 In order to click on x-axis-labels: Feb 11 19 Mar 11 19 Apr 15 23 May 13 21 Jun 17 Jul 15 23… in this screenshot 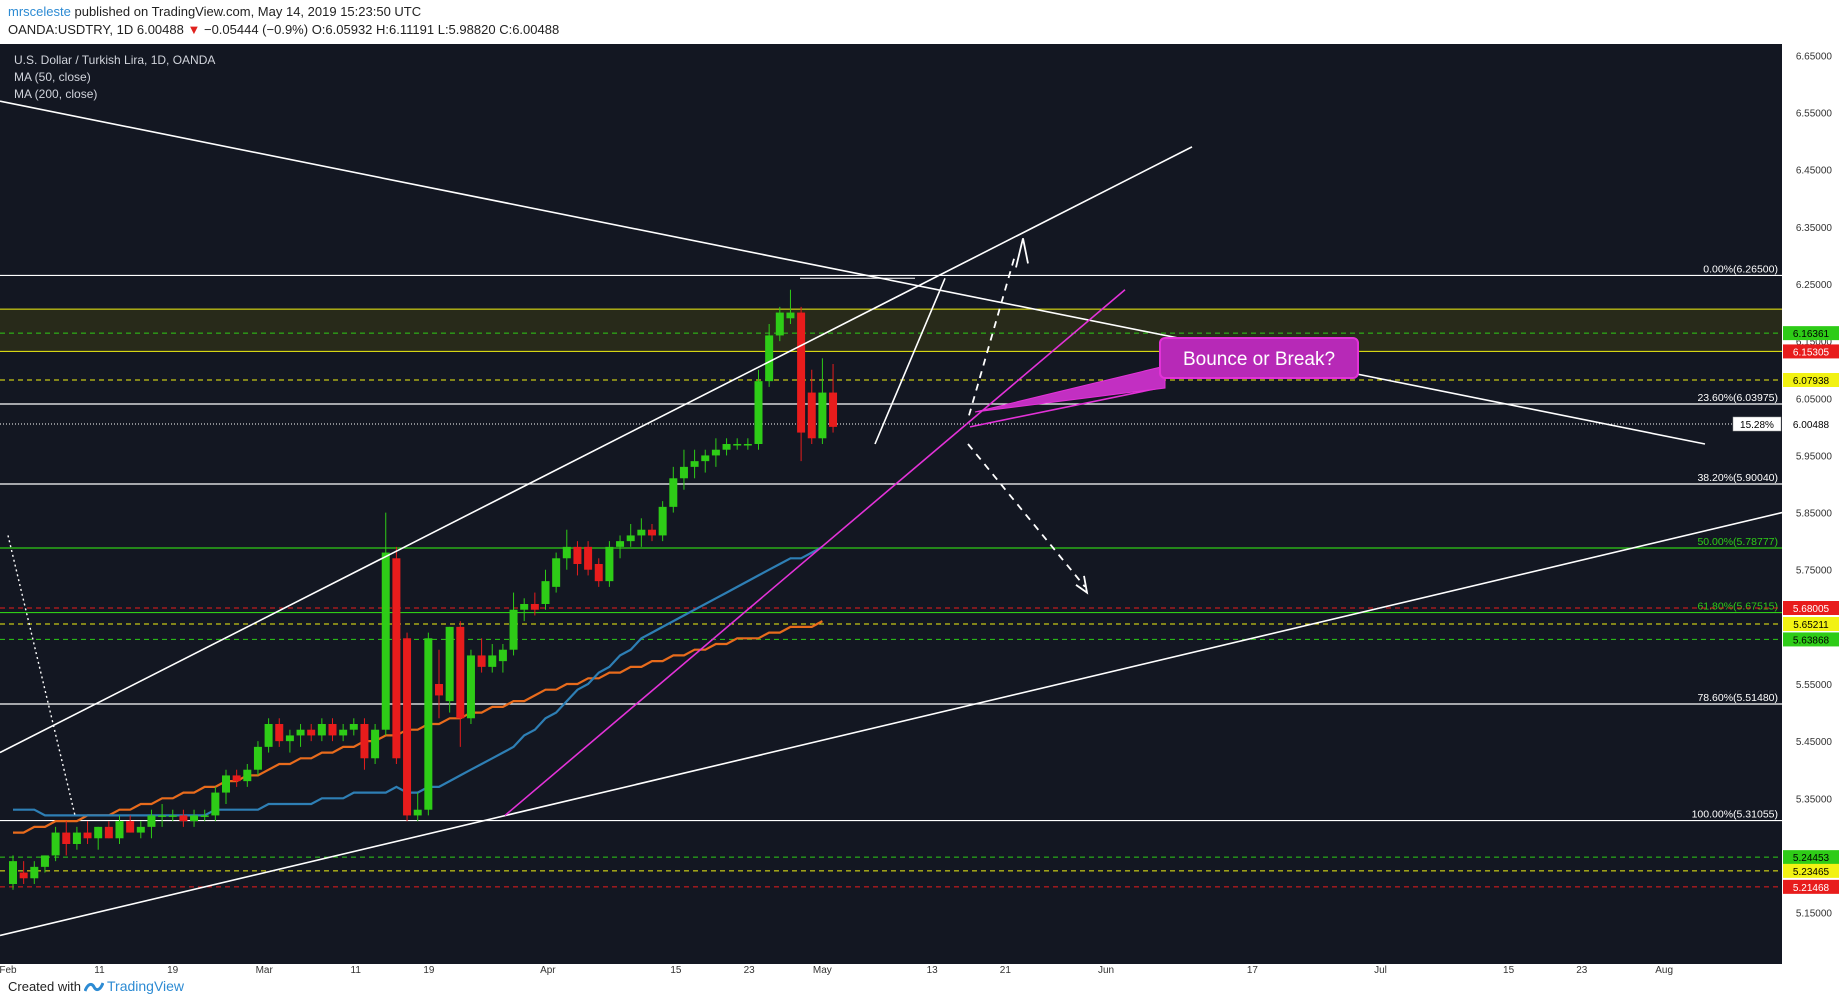, I will do `click(836, 970)`.